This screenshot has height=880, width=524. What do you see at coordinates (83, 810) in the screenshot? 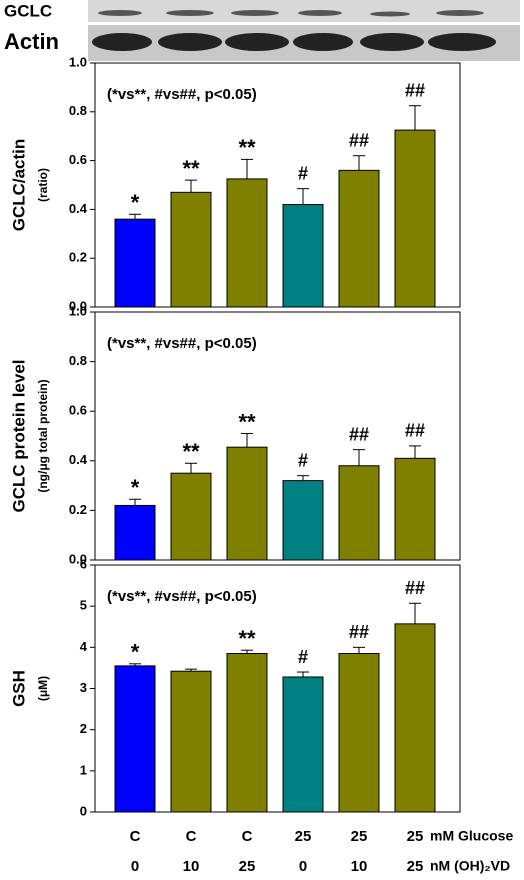
I see `y-tick-label: 0` at bounding box center [83, 810].